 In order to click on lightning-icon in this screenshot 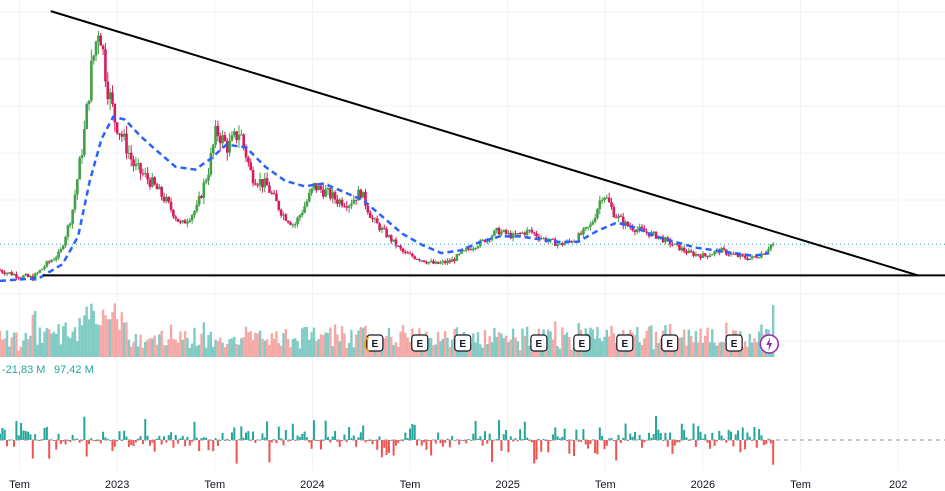, I will do `click(769, 344)`.